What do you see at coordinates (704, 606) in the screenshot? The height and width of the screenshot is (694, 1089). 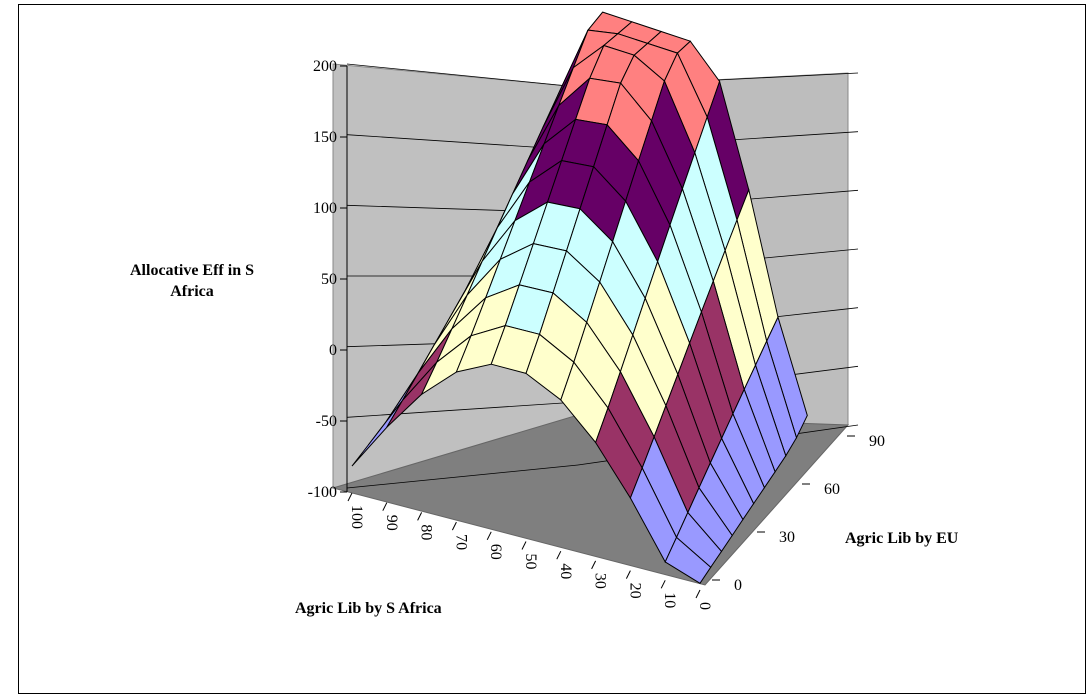 I see `x-tick-label: 0` at bounding box center [704, 606].